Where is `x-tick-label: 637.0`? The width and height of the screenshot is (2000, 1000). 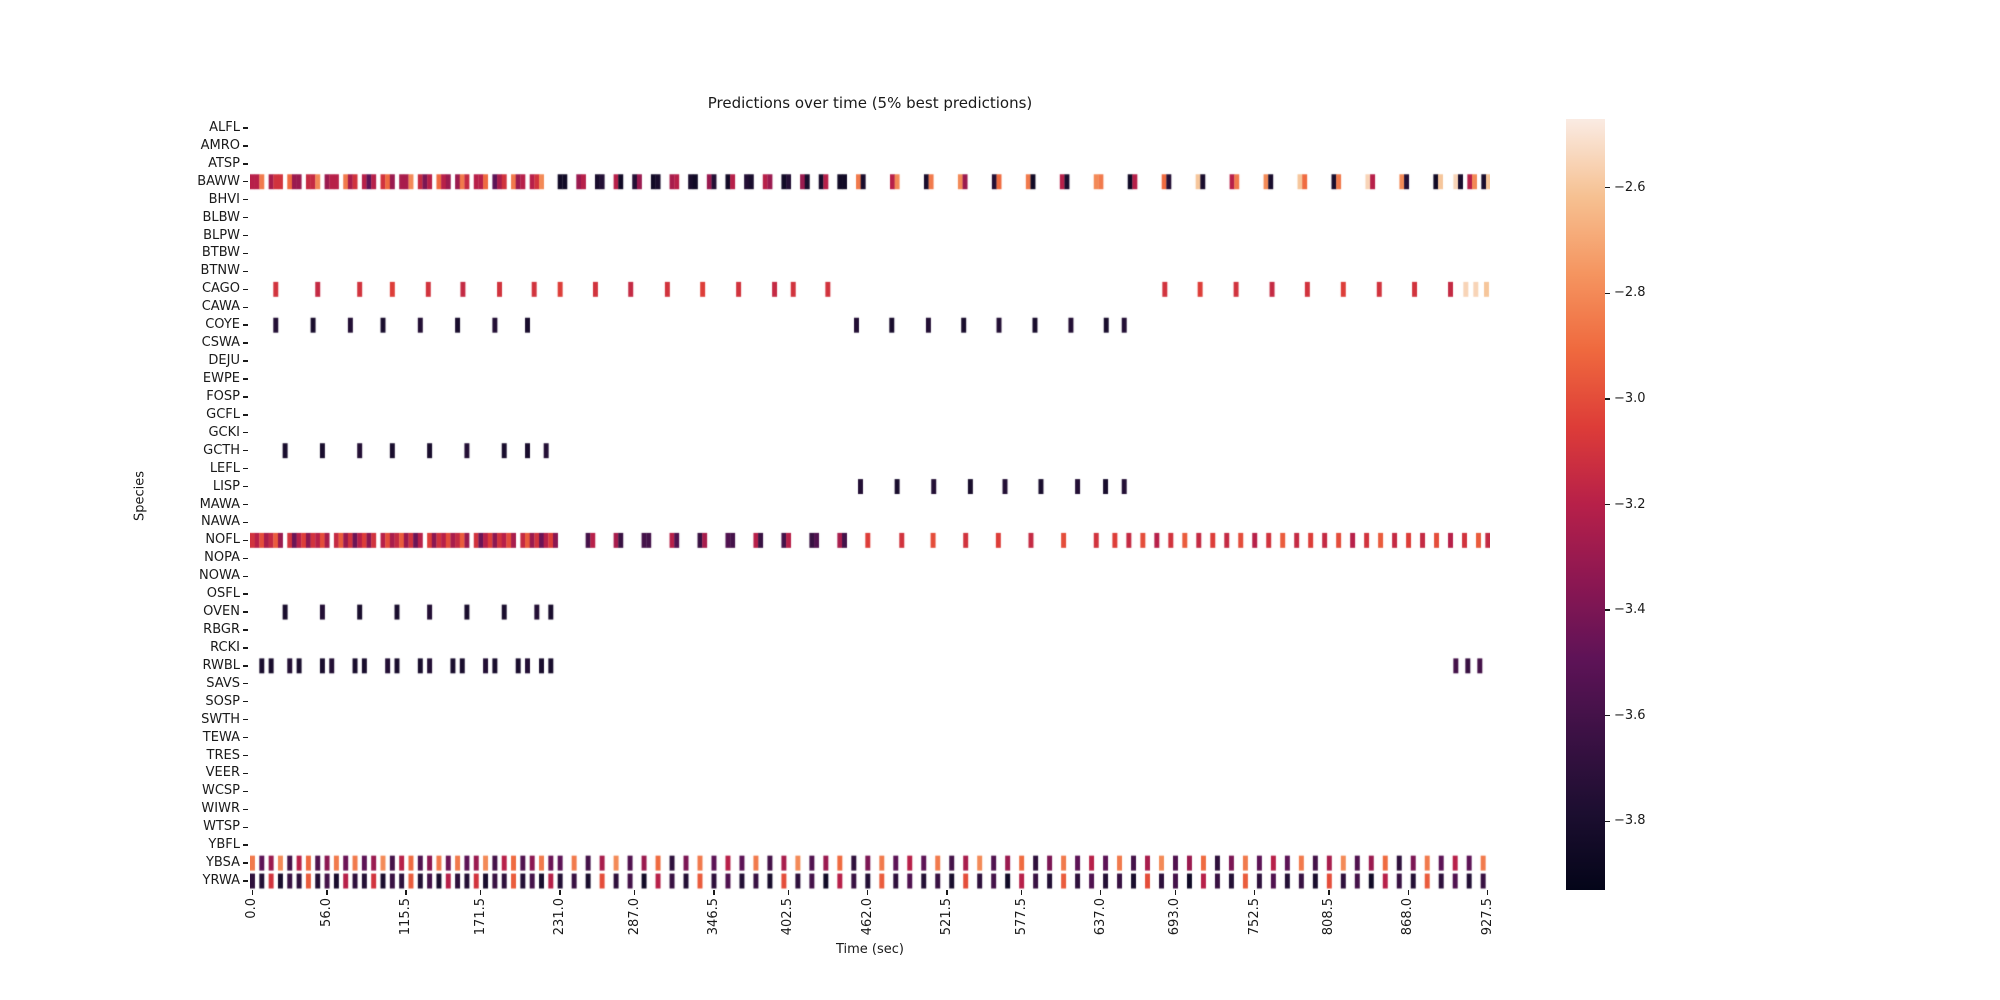
x-tick-label: 637.0 is located at coordinates (1100, 917).